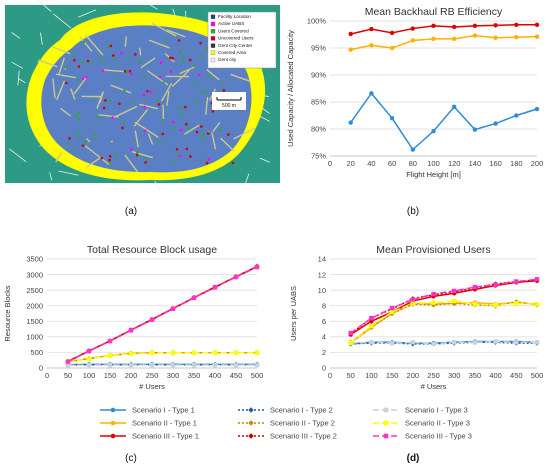  What do you see at coordinates (413, 458) in the screenshot?
I see `caption-d: (d)` at bounding box center [413, 458].